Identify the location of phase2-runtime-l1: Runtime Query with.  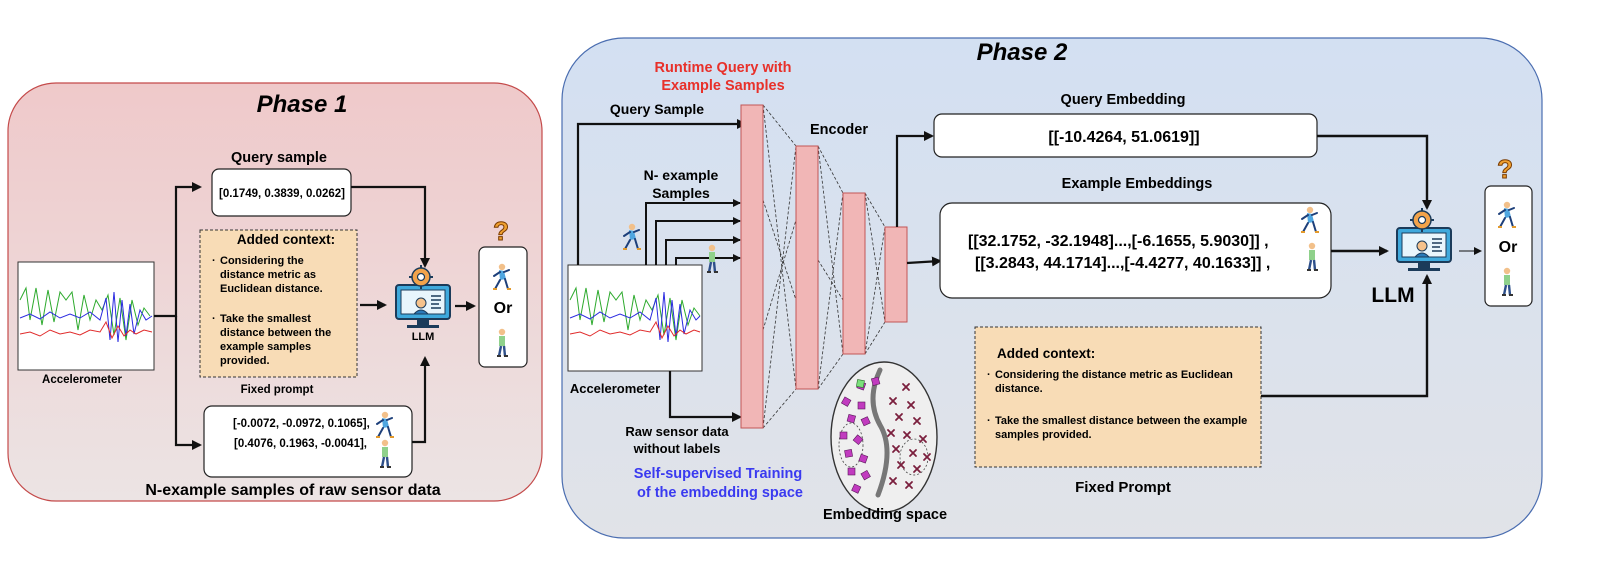
(723, 68).